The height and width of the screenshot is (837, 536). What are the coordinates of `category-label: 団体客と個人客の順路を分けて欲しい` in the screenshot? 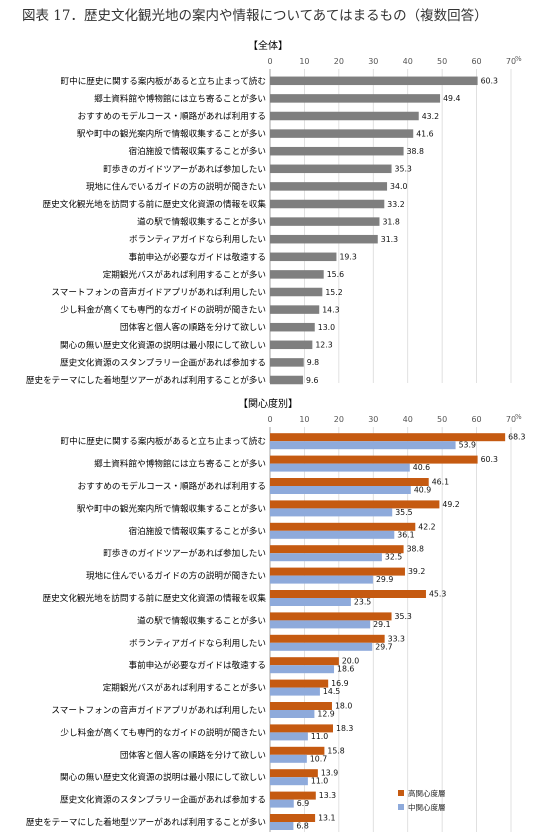 It's located at (193, 755).